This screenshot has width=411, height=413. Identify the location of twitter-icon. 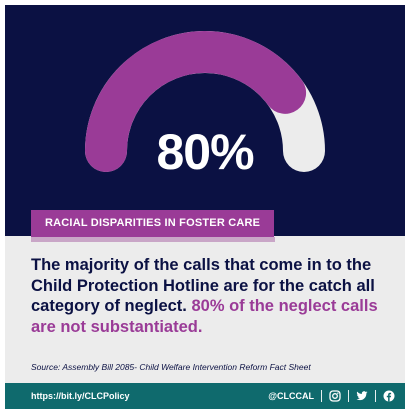
(362, 396).